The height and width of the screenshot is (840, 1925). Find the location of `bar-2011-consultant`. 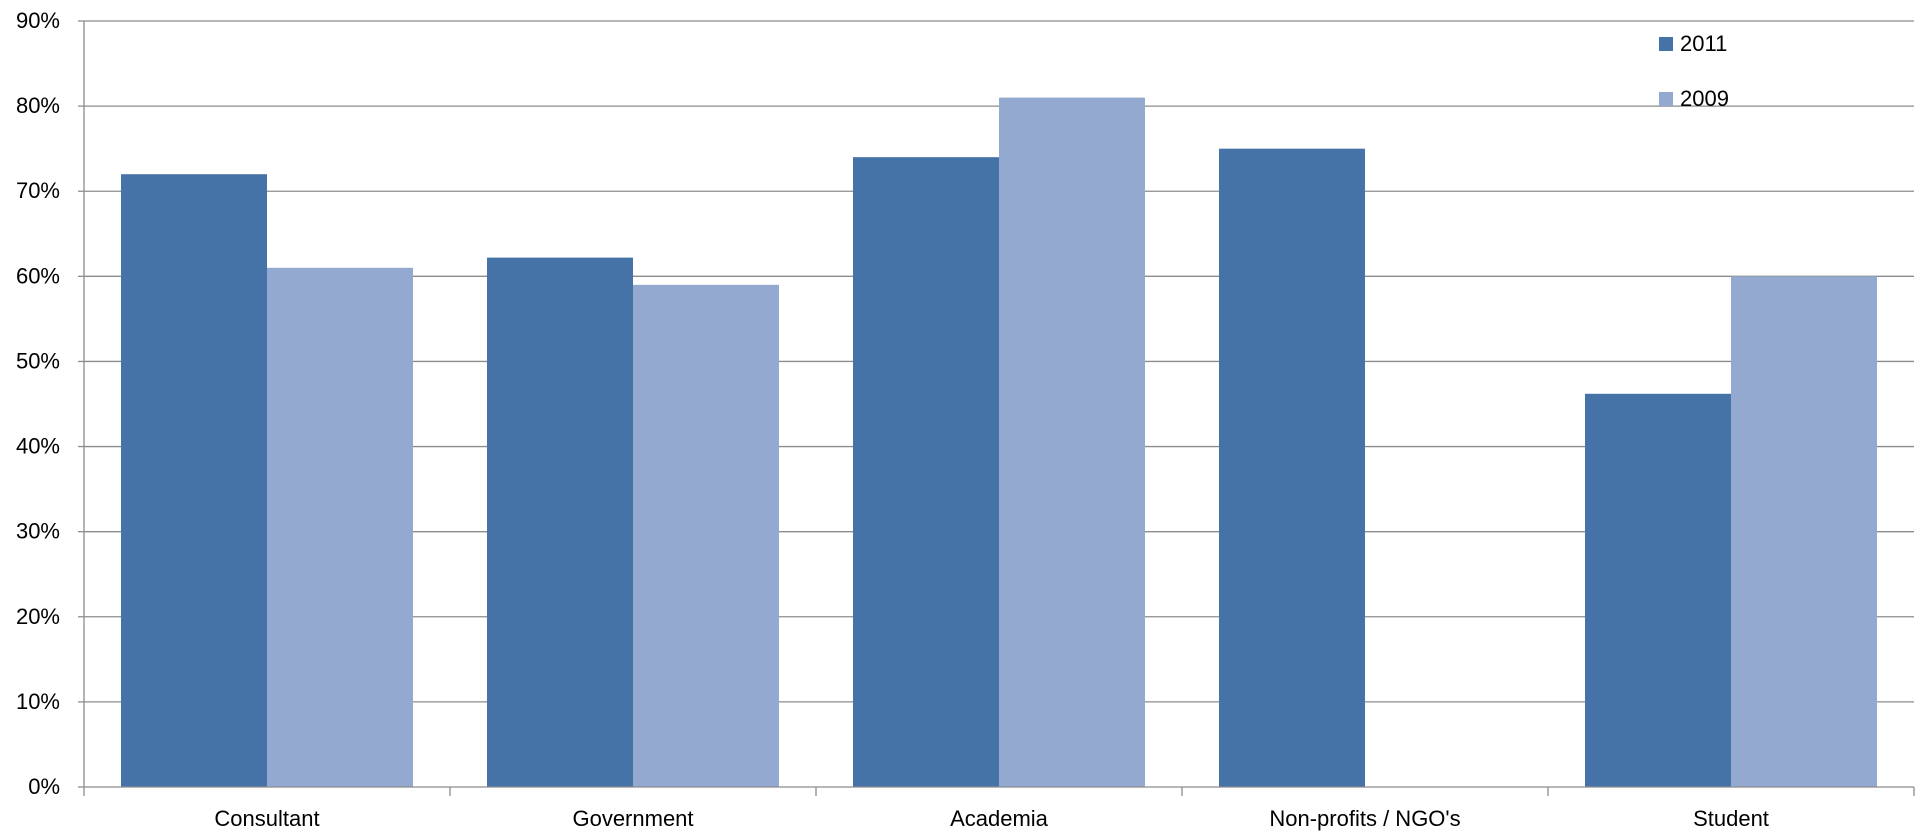

bar-2011-consultant is located at coordinates (194, 480).